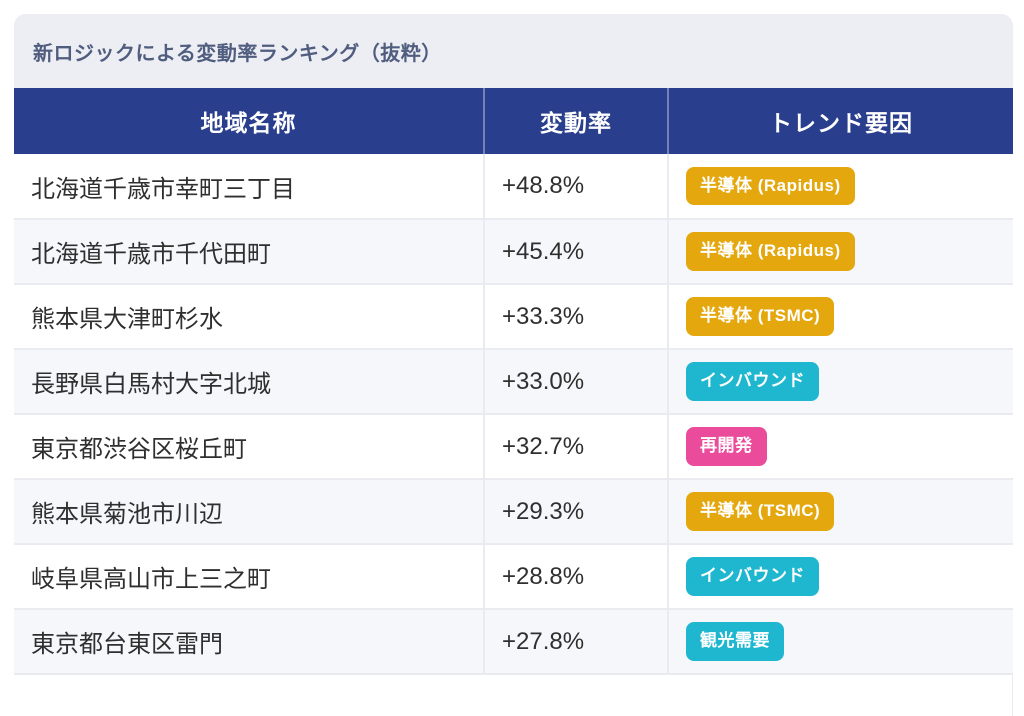 This screenshot has width=1024, height=716. I want to click on card-title: 新ロジックによる変動率ランキング（抜粋）, so click(237, 53).